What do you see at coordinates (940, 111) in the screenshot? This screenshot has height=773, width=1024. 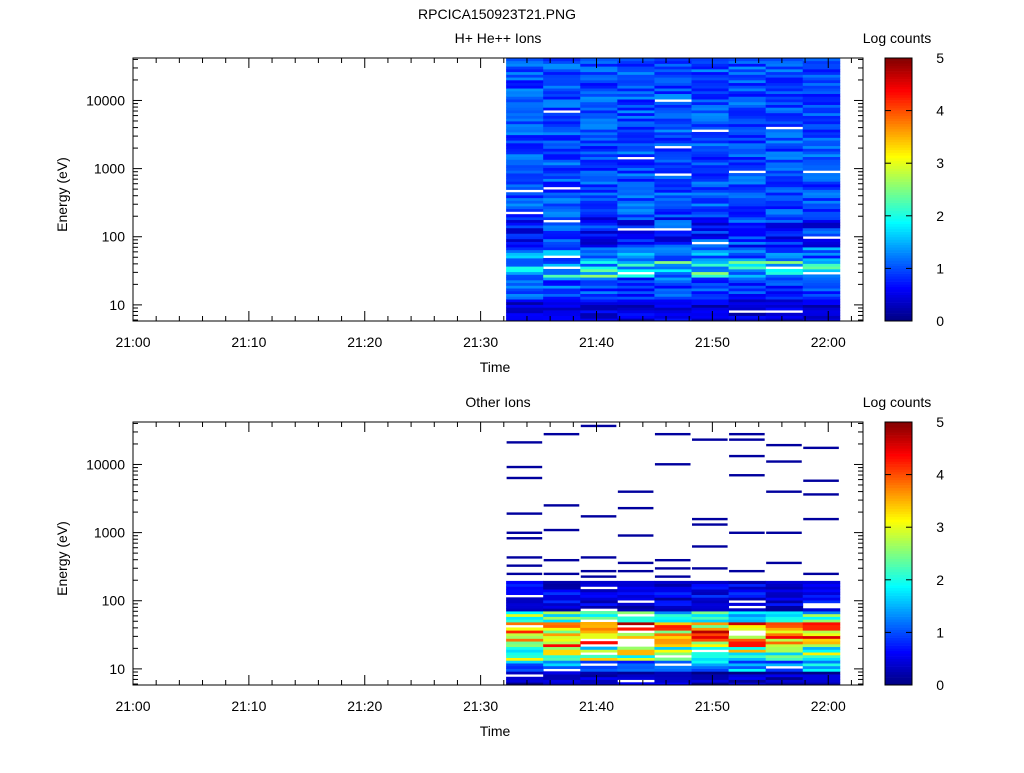 I see `top-colorbar-tick-label: 4` at bounding box center [940, 111].